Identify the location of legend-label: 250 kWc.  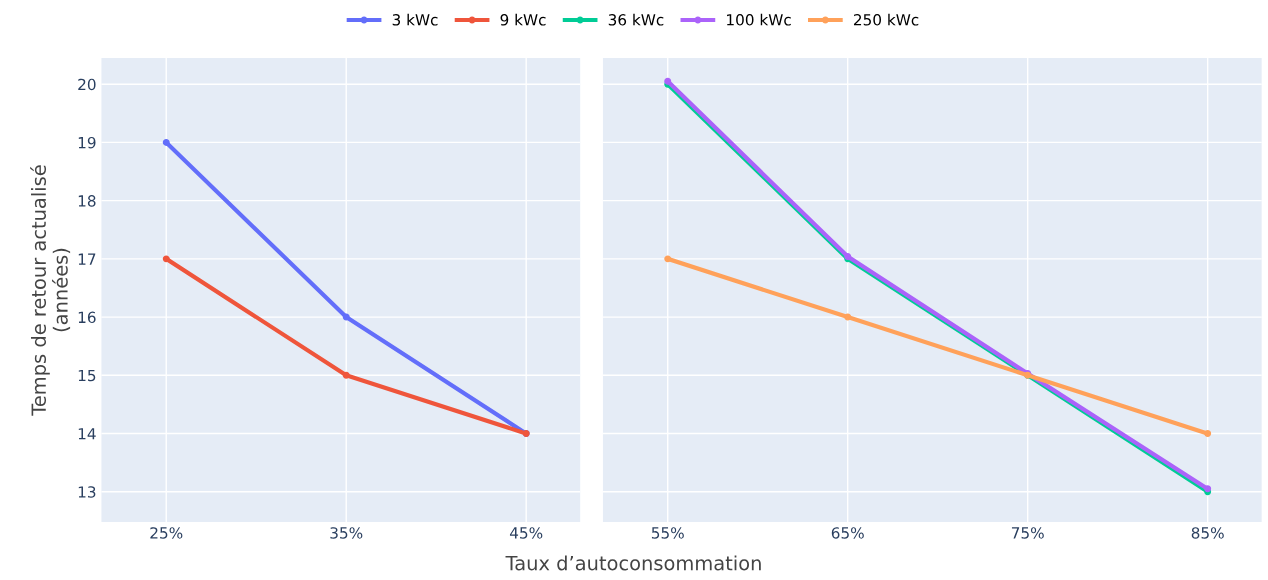
(886, 19).